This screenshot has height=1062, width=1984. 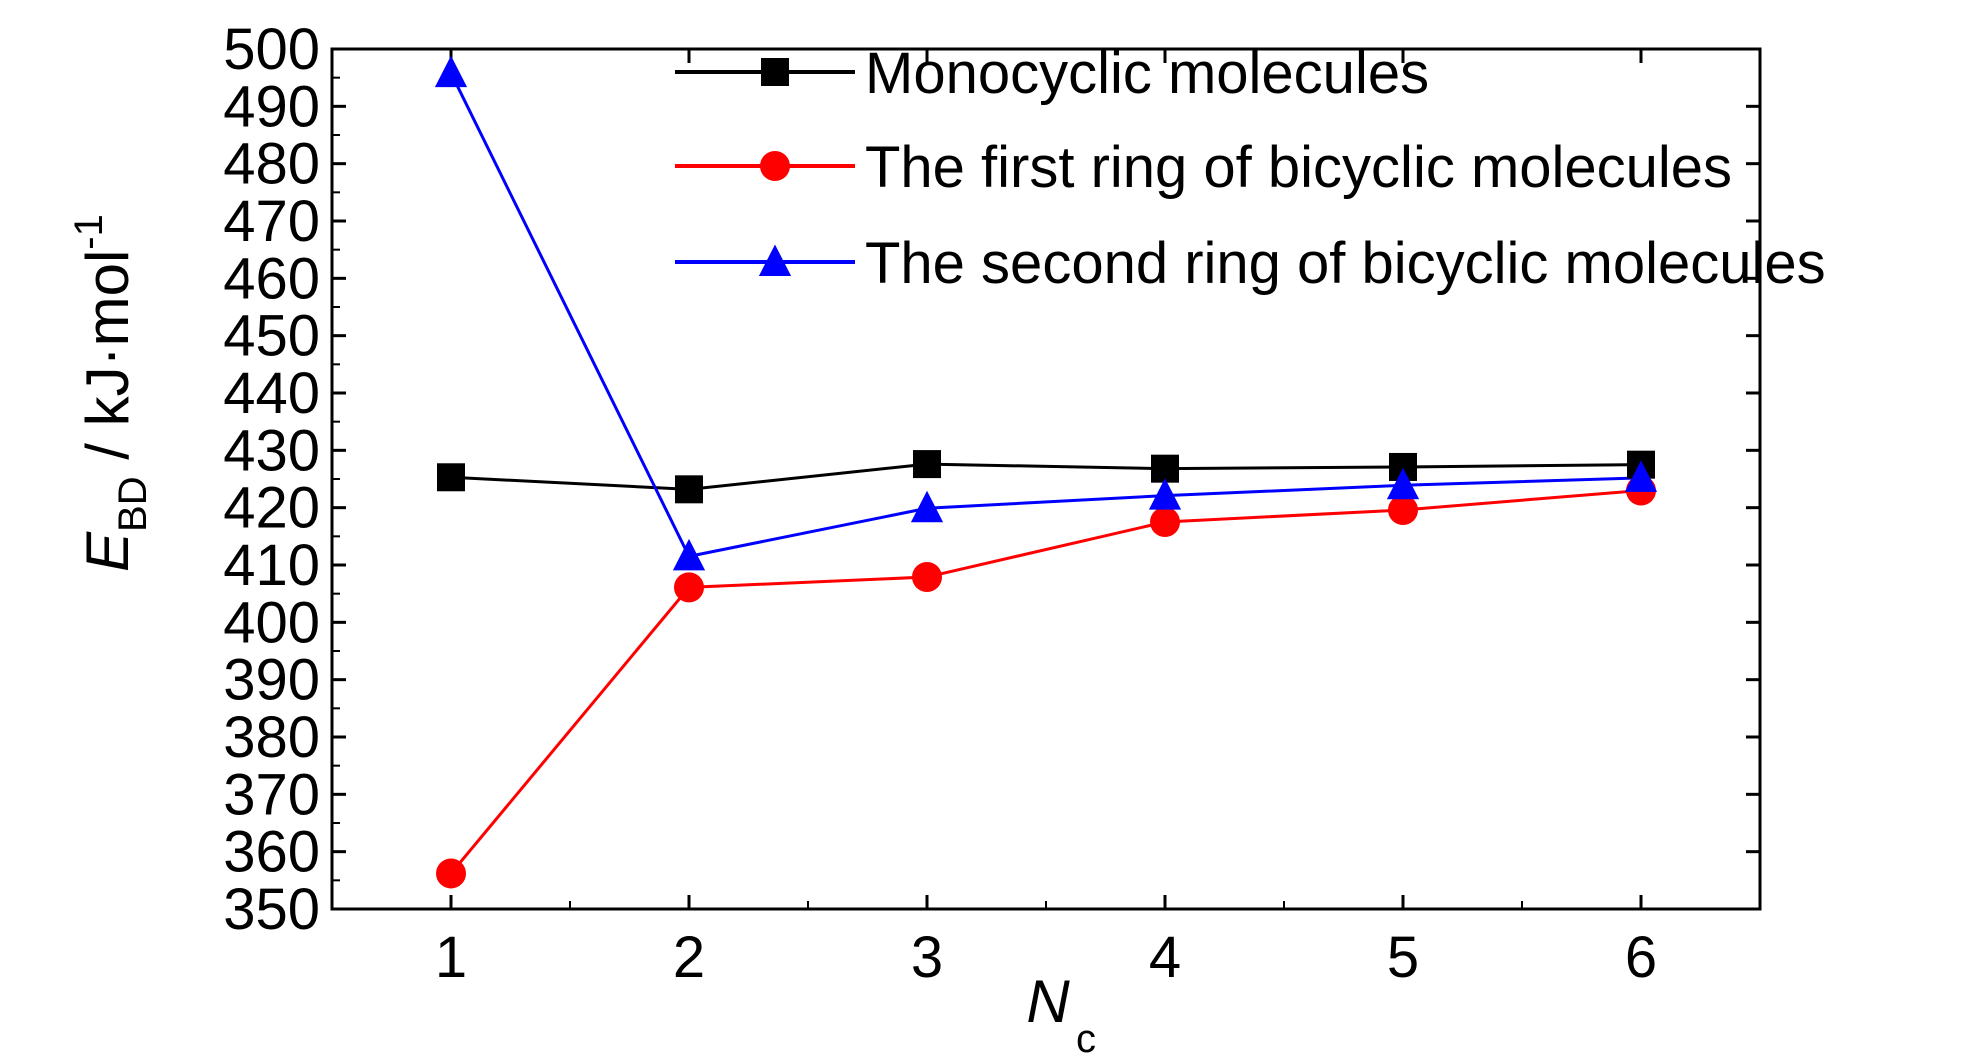 I want to click on x-axis-label-subscript: c, so click(x=1086, y=1039).